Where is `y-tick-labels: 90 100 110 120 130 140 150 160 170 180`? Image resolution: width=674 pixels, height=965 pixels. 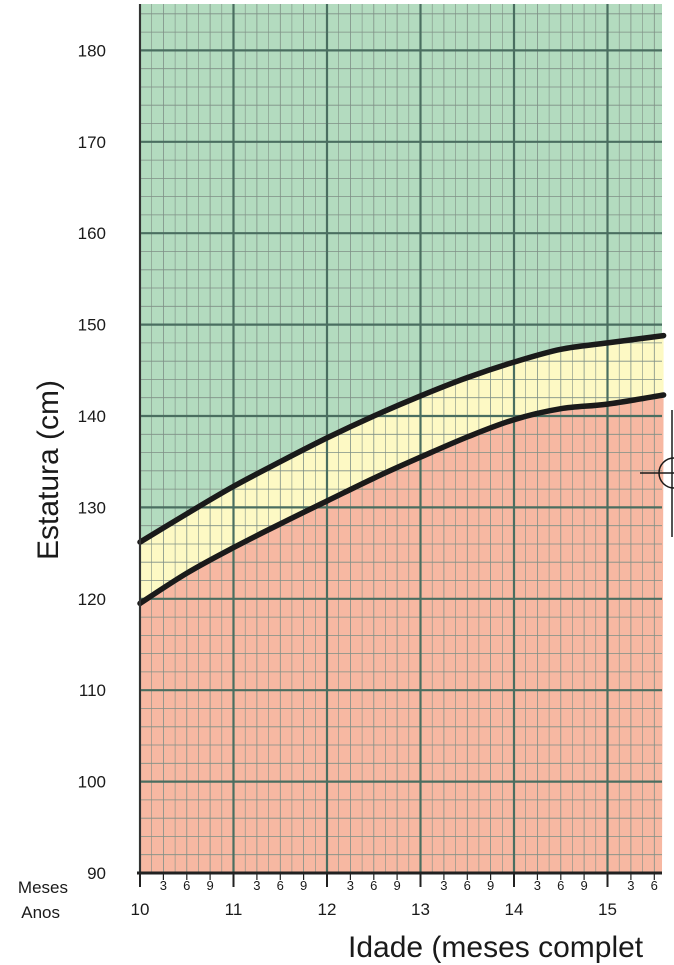
y-tick-labels: 90 100 110 120 130 140 150 160 170 180 is located at coordinates (92, 462).